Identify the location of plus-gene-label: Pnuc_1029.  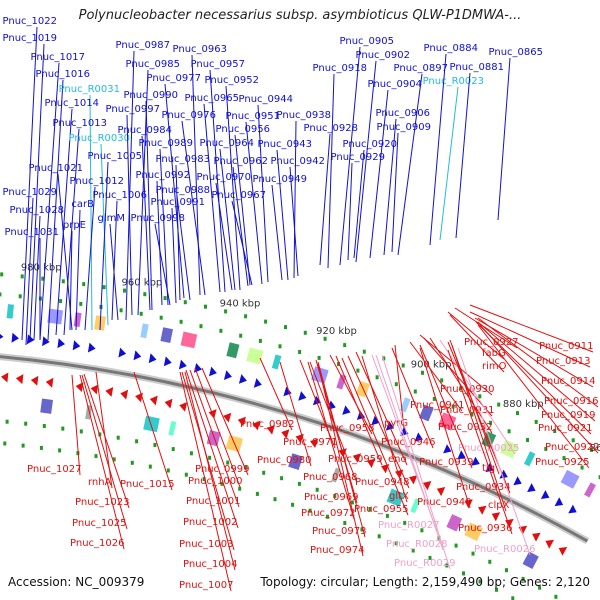
(30, 192).